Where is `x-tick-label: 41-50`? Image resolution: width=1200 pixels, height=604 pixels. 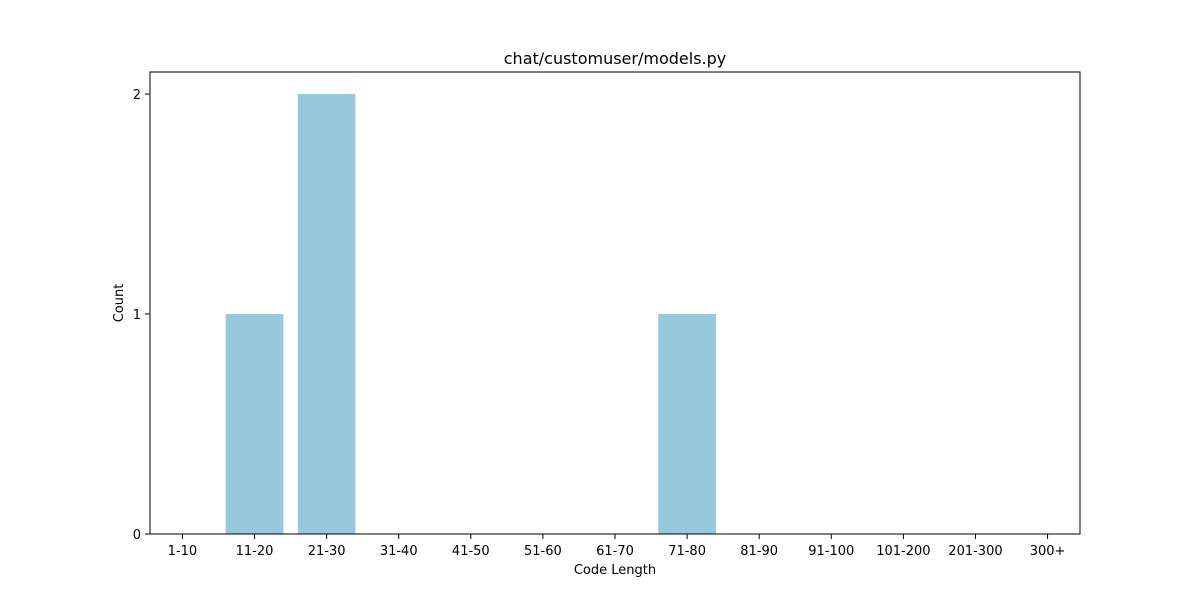 x-tick-label: 41-50 is located at coordinates (471, 551).